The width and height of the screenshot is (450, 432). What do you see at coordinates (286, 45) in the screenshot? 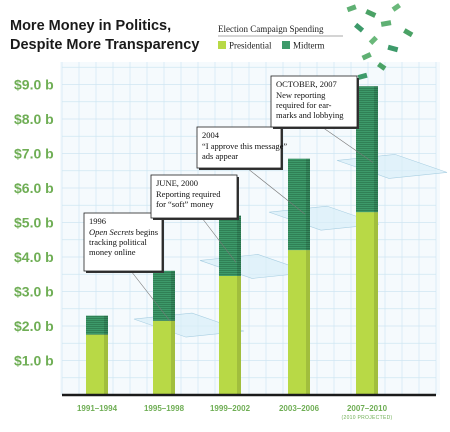
I see `legend-swatch-midterm` at bounding box center [286, 45].